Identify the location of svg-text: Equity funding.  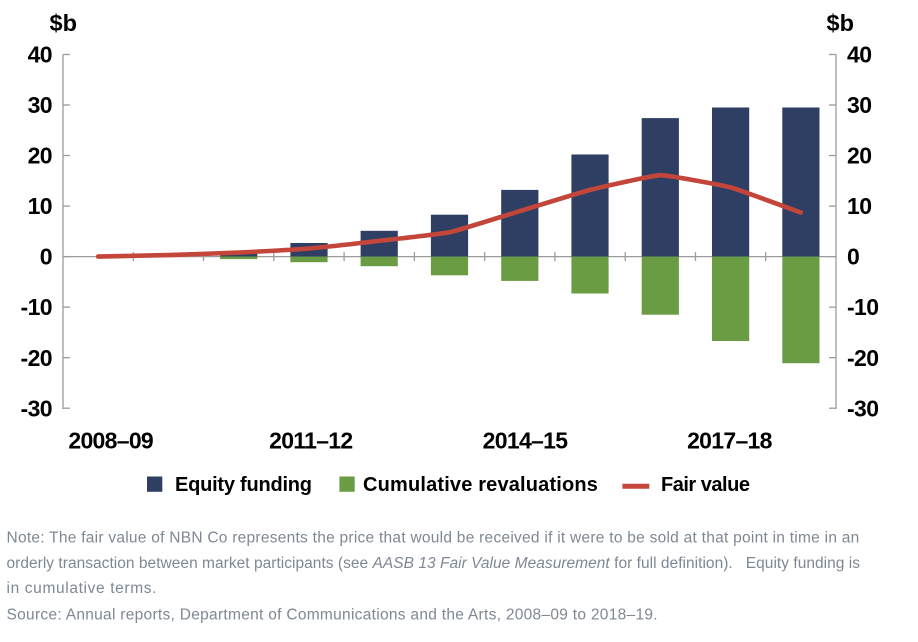
(243, 485).